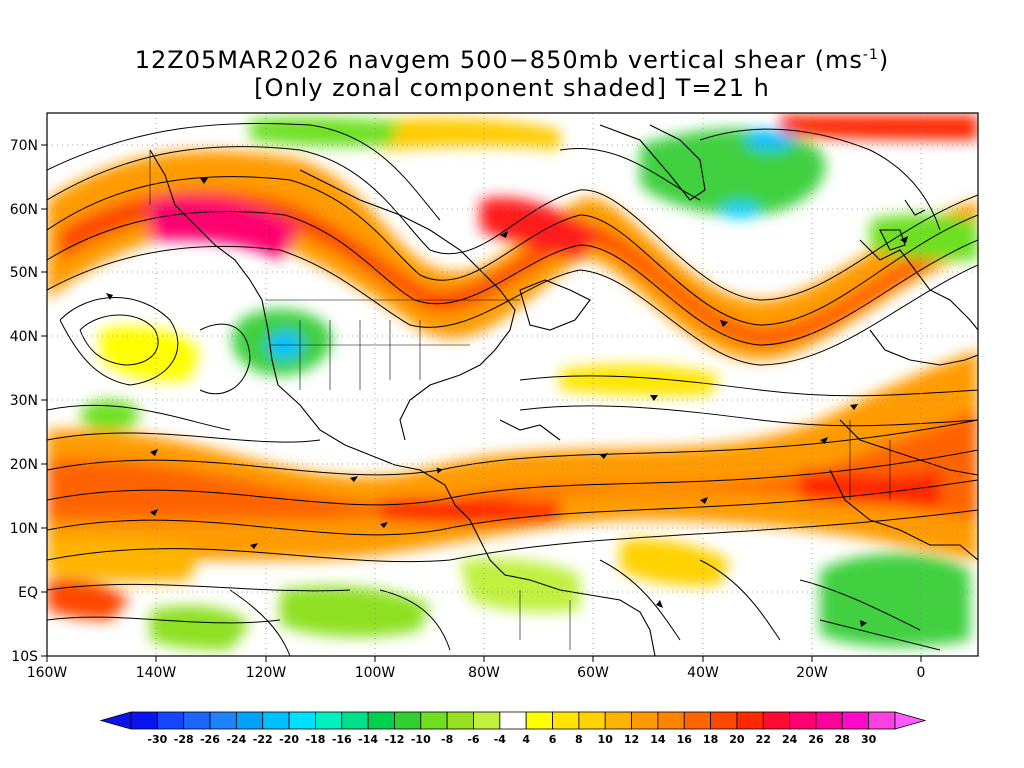 The height and width of the screenshot is (768, 1024). What do you see at coordinates (763, 739) in the screenshot?
I see `colorbar-label: 22` at bounding box center [763, 739].